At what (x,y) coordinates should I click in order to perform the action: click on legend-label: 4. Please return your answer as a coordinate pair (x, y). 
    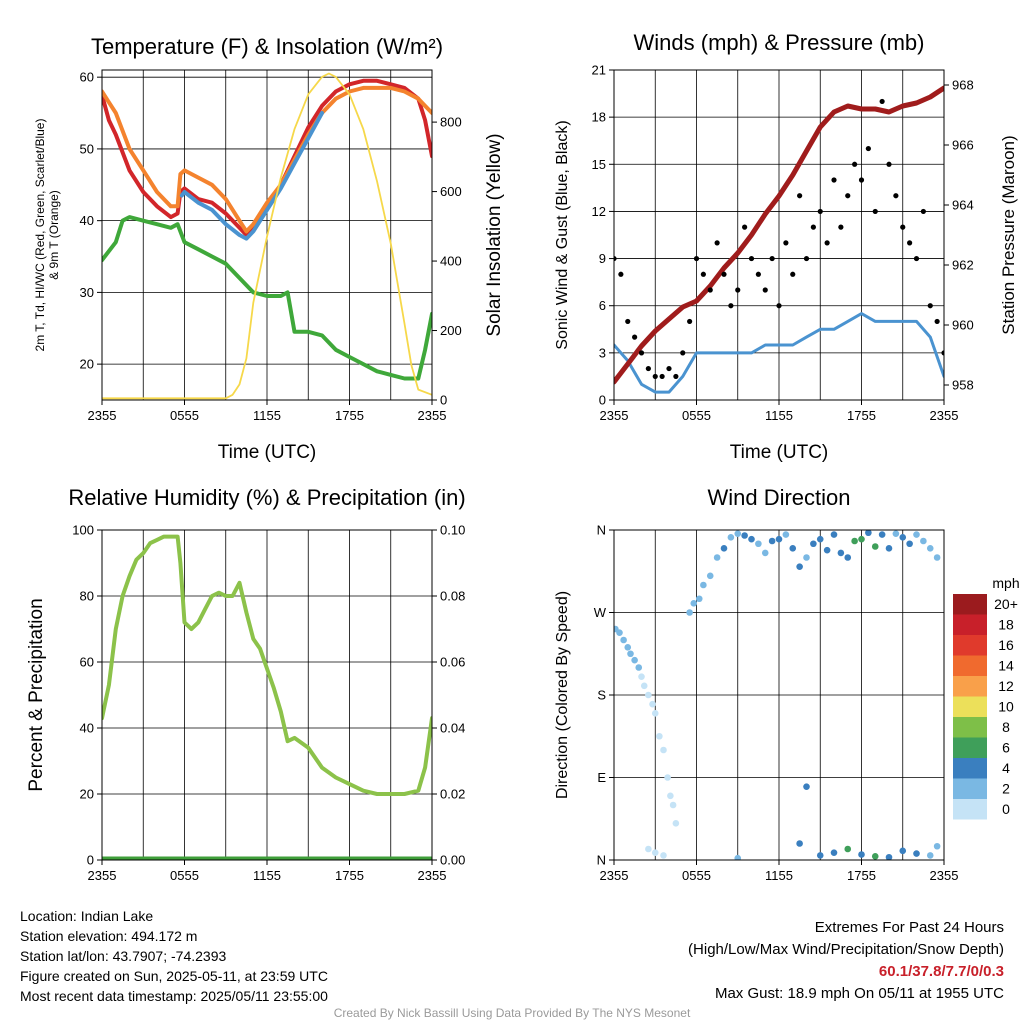
    Looking at the image, I should click on (1006, 768).